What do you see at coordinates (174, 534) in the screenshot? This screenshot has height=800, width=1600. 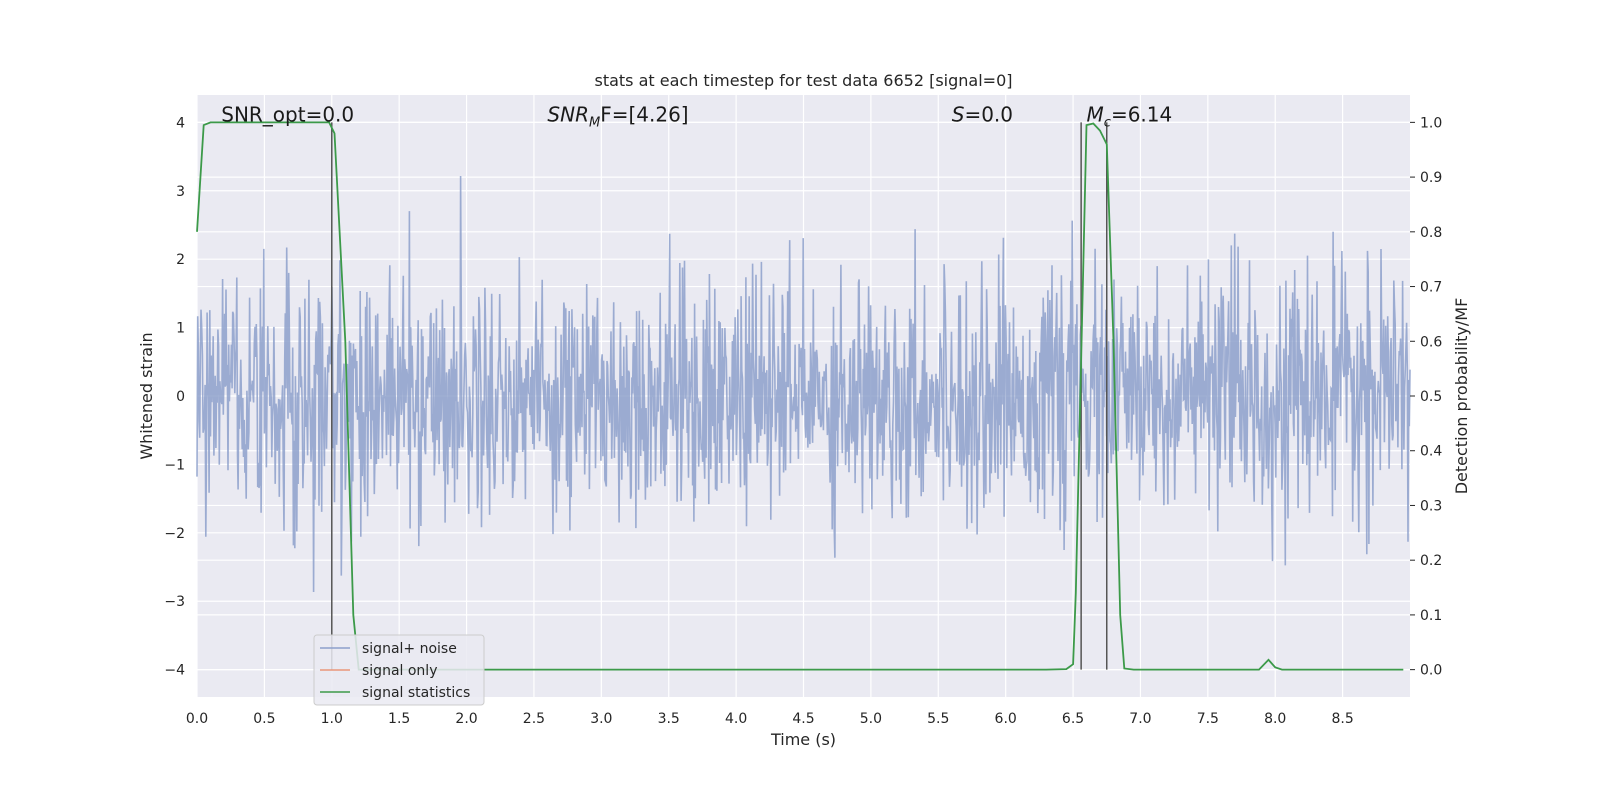 I see `y-tick-label-left: −2` at bounding box center [174, 534].